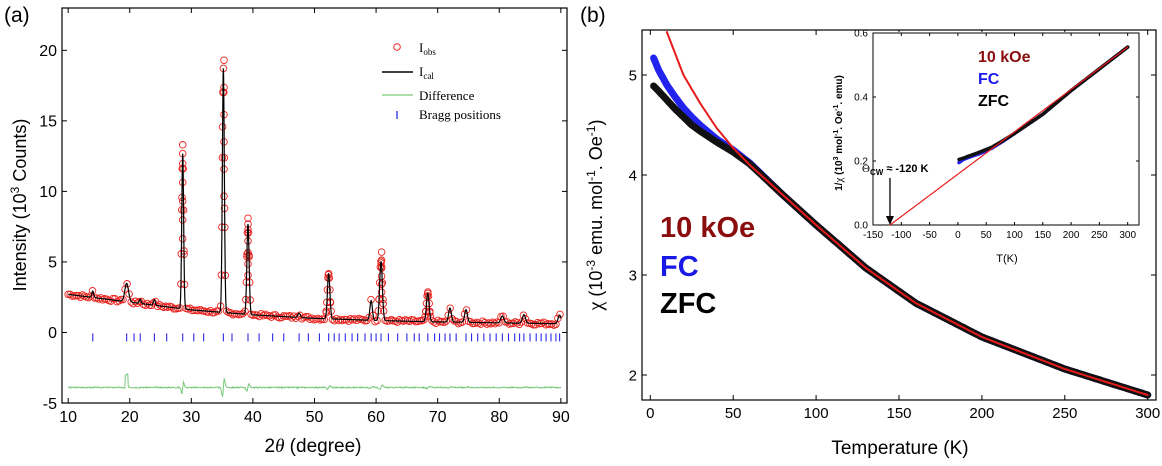 This screenshot has height=466, width=1162. What do you see at coordinates (1004, 57) in the screenshot?
I see `inset-field-annotation: 10 kOe` at bounding box center [1004, 57].